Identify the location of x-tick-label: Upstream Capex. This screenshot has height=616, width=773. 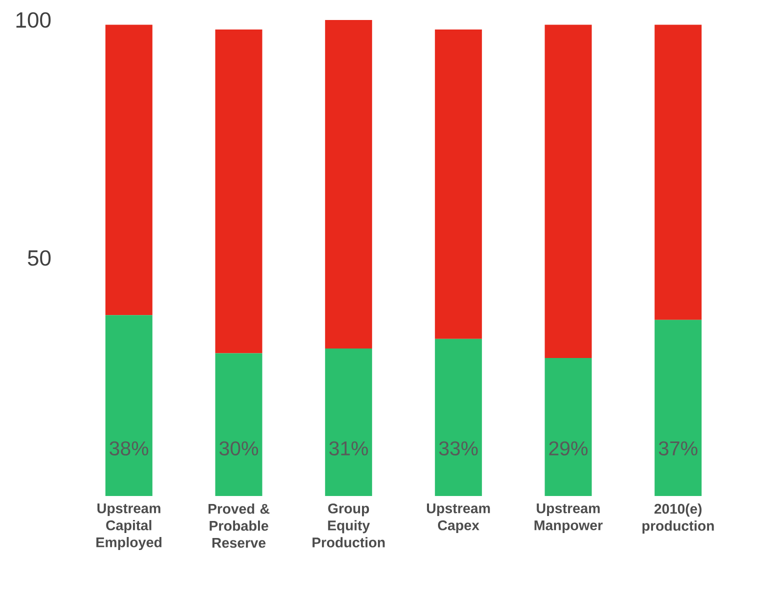
(458, 519).